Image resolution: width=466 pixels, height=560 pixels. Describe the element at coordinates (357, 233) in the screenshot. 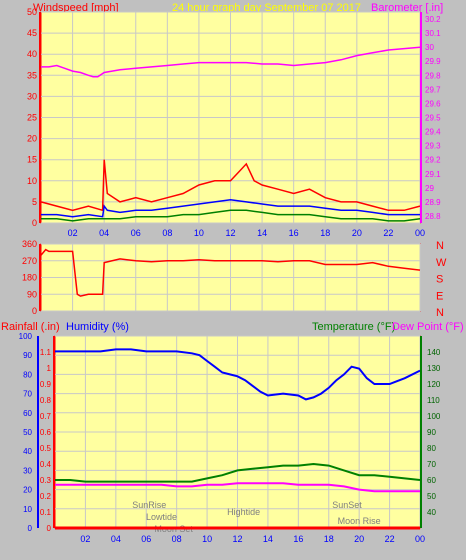

I see `wind-x-tick: 20` at that location.